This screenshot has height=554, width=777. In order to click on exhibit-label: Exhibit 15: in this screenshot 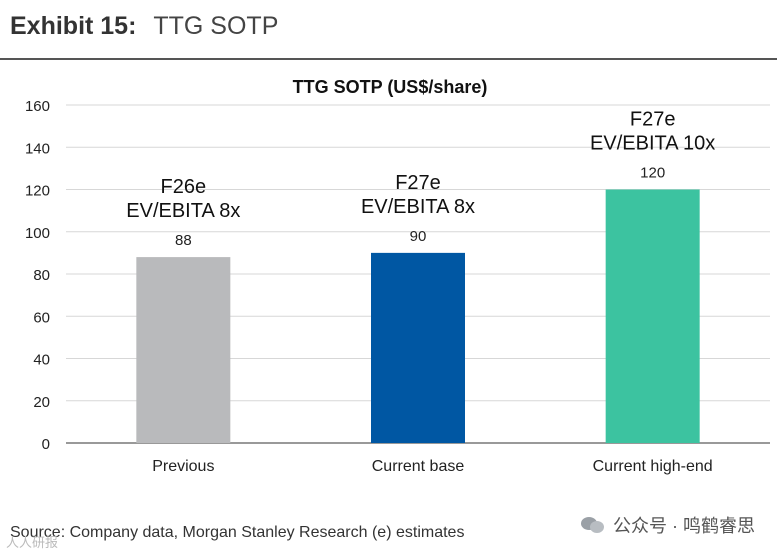, I will do `click(73, 26)`.